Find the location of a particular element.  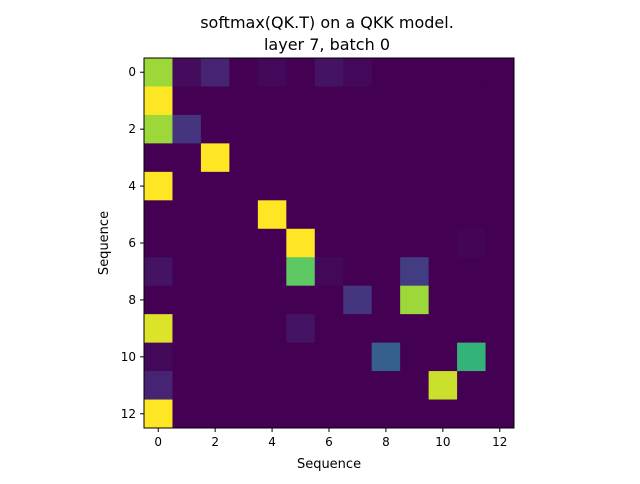

y-tick-label: 10 is located at coordinates (128, 357).